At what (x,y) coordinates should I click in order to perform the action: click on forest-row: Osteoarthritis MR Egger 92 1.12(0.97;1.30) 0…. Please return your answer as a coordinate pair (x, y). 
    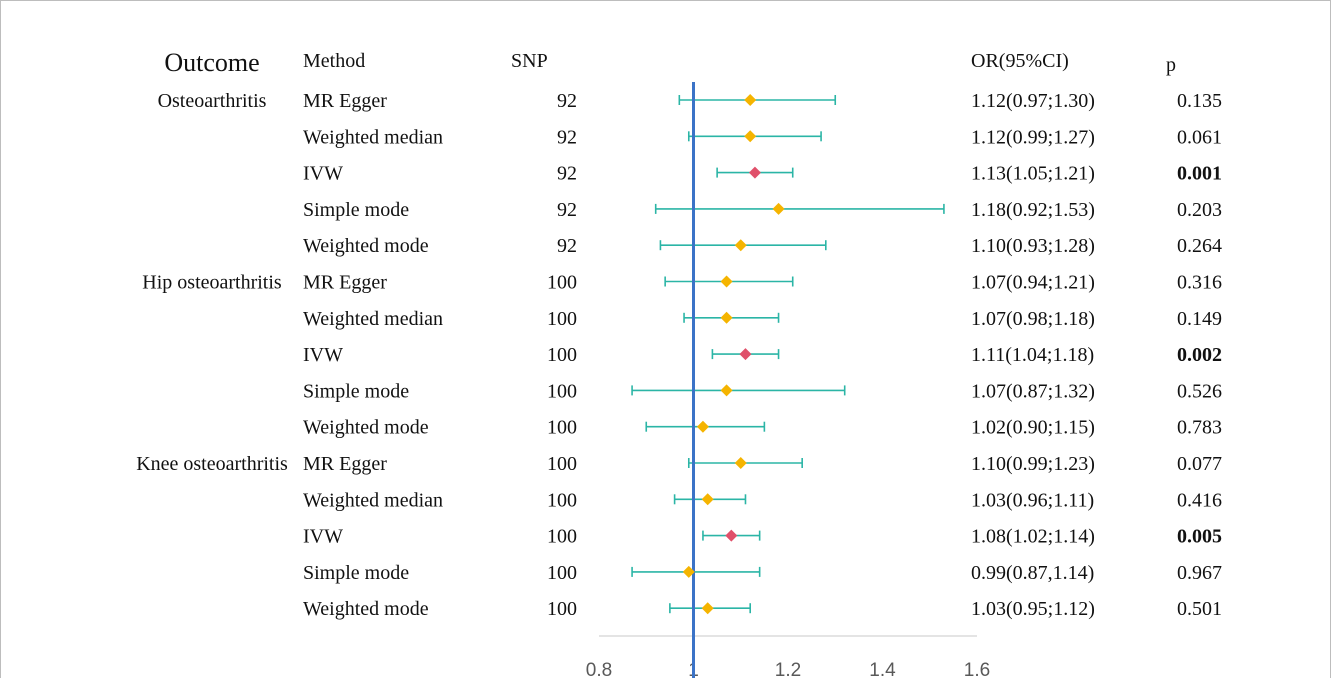
    Looking at the image, I should click on (690, 101).